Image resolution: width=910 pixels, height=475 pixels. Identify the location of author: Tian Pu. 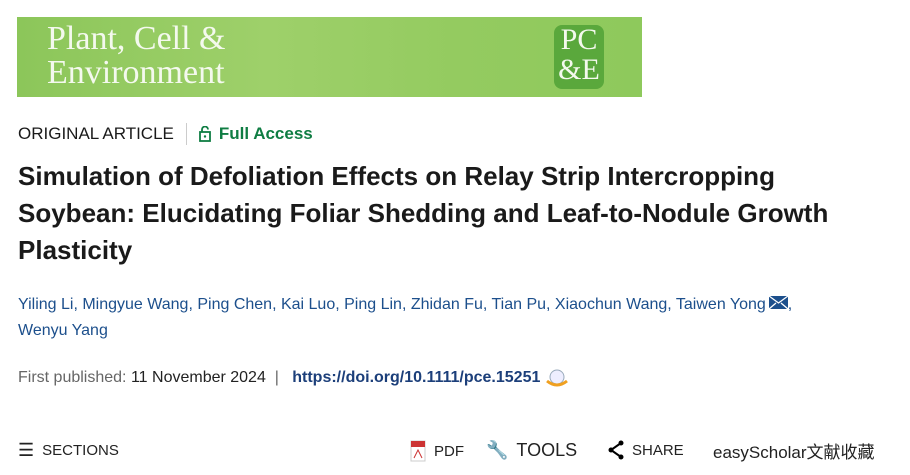
(519, 304).